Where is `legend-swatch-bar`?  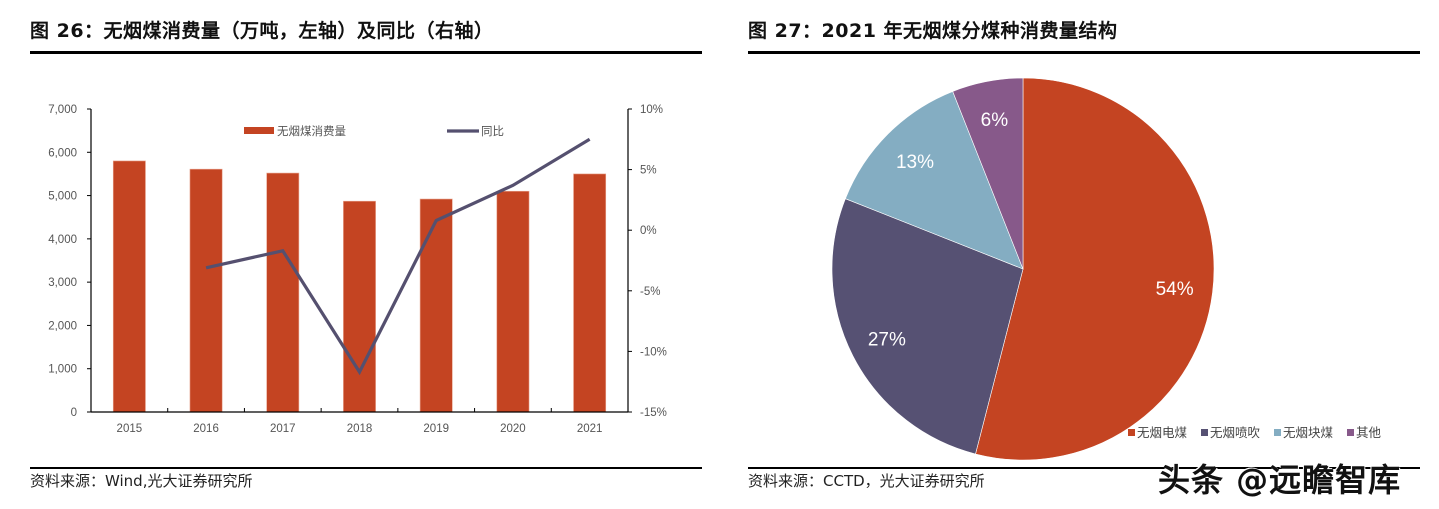 legend-swatch-bar is located at coordinates (259, 130).